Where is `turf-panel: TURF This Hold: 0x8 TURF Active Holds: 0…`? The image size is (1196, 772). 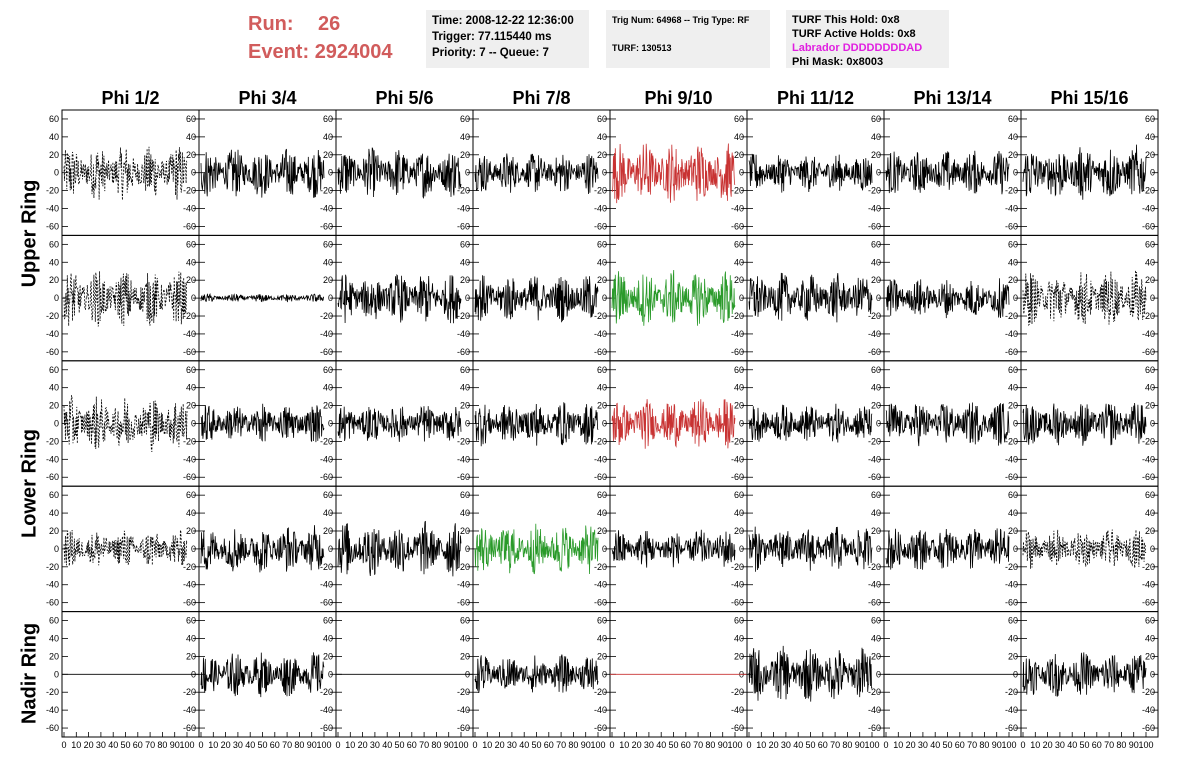
turf-panel: TURF This Hold: 0x8 TURF Active Holds: 0… is located at coordinates (867, 39).